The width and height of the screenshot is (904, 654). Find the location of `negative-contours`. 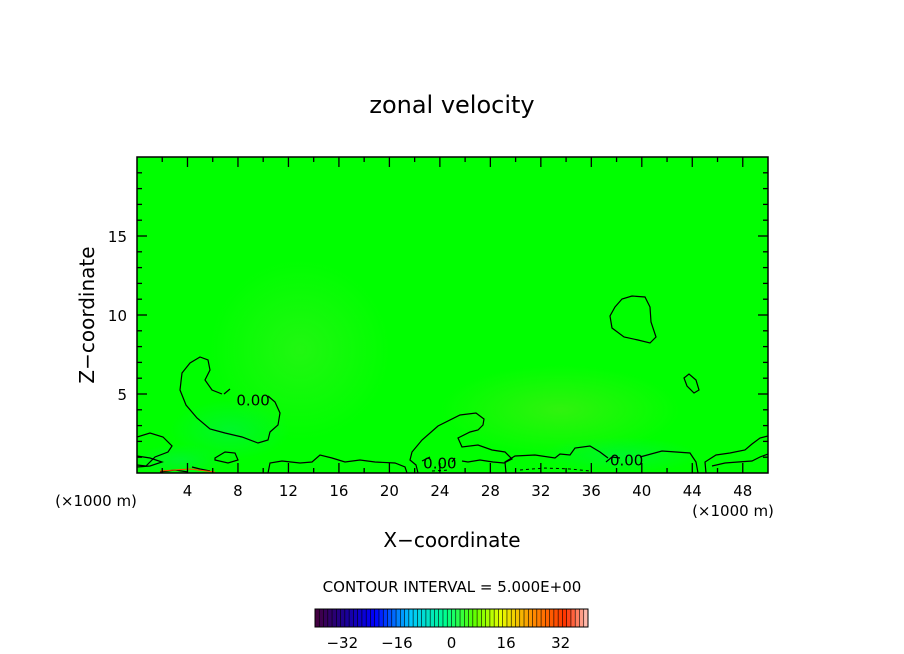

negative-contours is located at coordinates (511, 469).